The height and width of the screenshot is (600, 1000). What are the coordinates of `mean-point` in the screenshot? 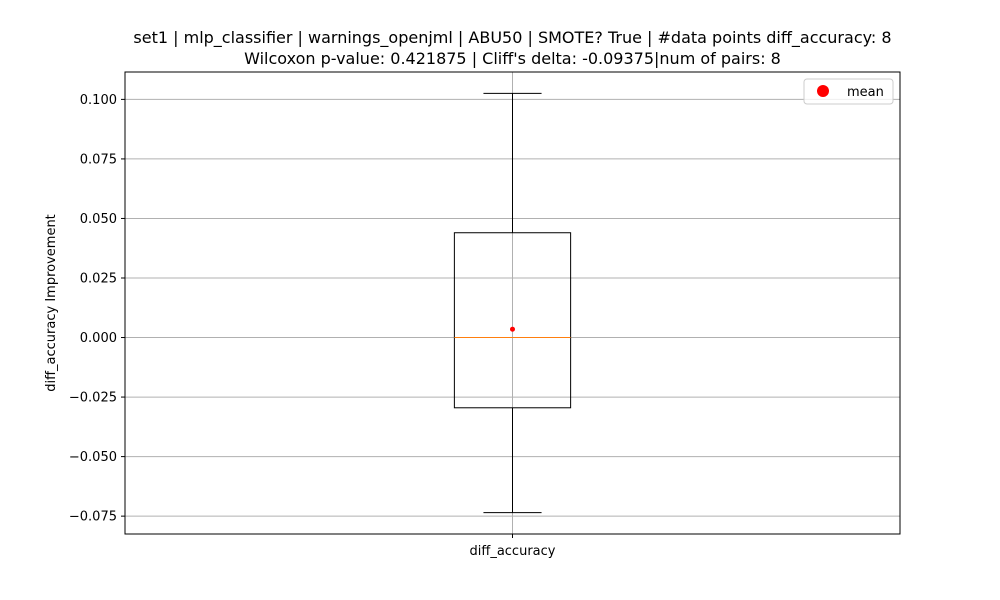 It's located at (512, 329).